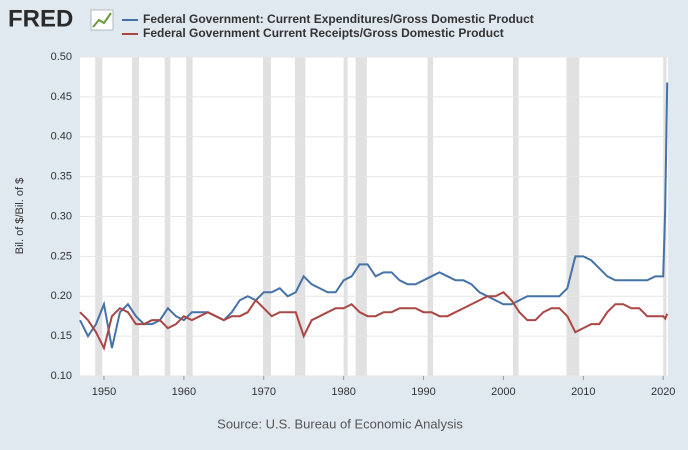 This screenshot has height=450, width=688. I want to click on y-tick-label: 0.25, so click(61, 256).